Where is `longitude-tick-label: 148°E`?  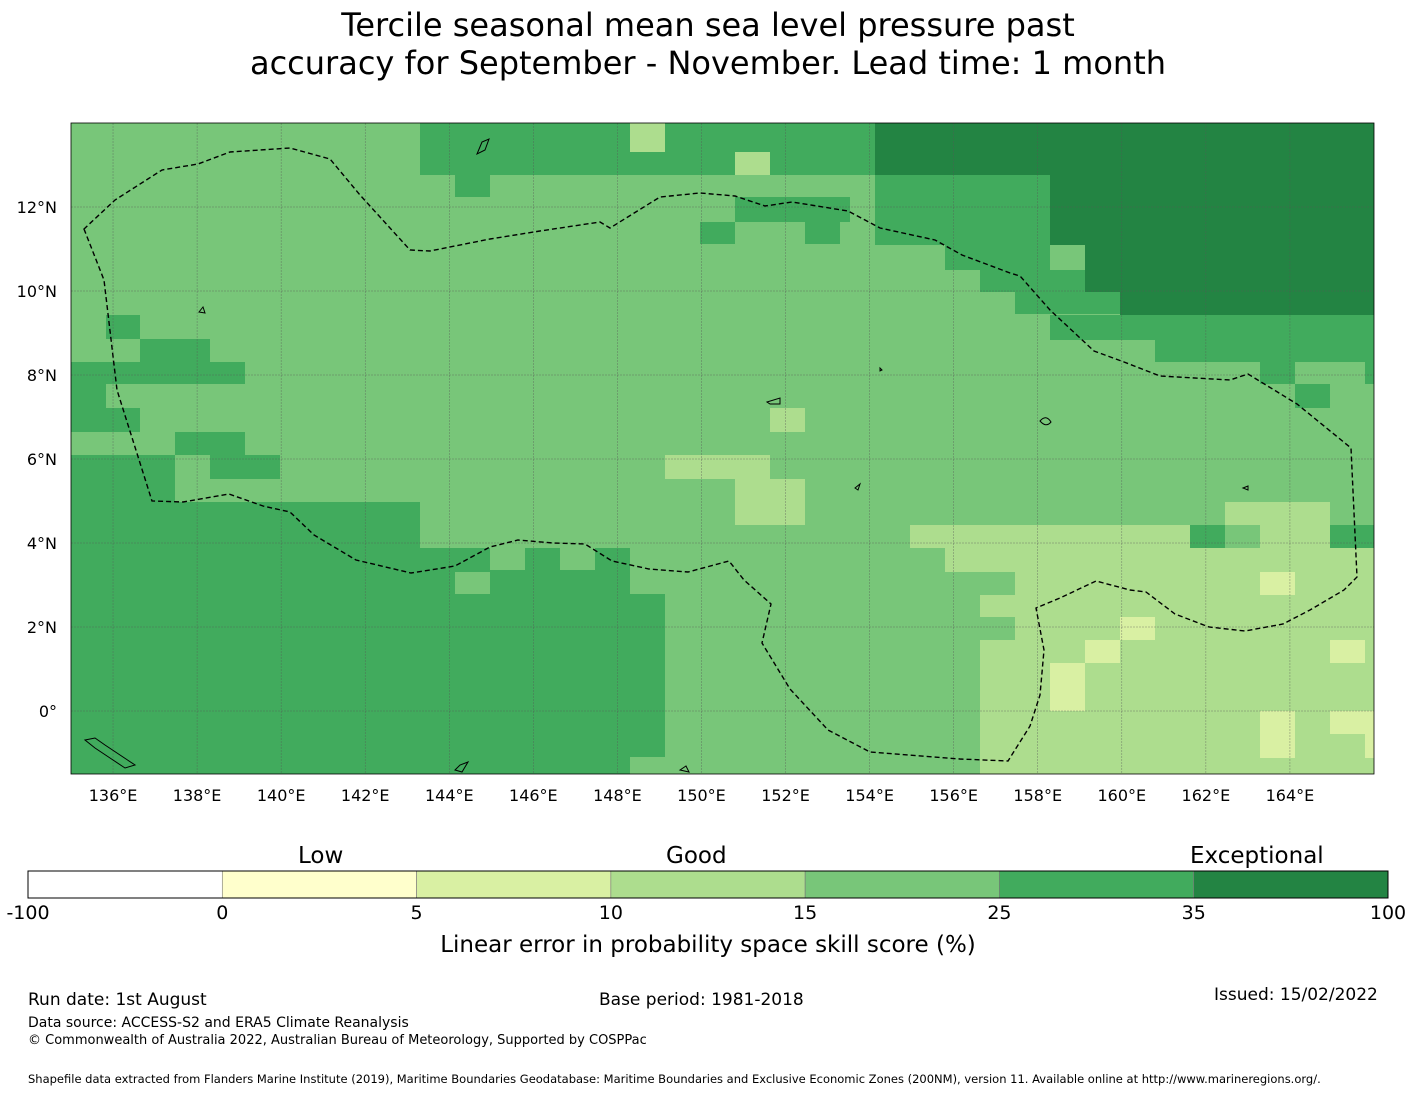 longitude-tick-label: 148°E is located at coordinates (617, 795).